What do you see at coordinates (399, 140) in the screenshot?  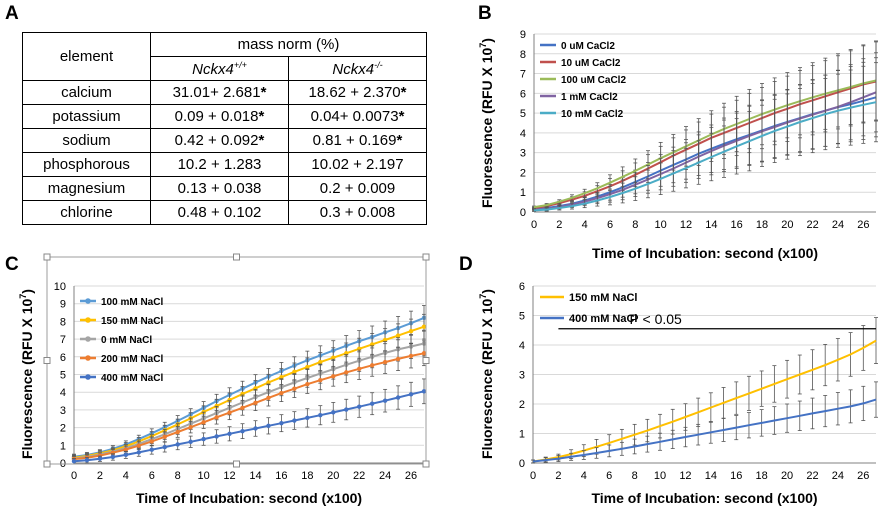 I see `significance-star: *` at bounding box center [399, 140].